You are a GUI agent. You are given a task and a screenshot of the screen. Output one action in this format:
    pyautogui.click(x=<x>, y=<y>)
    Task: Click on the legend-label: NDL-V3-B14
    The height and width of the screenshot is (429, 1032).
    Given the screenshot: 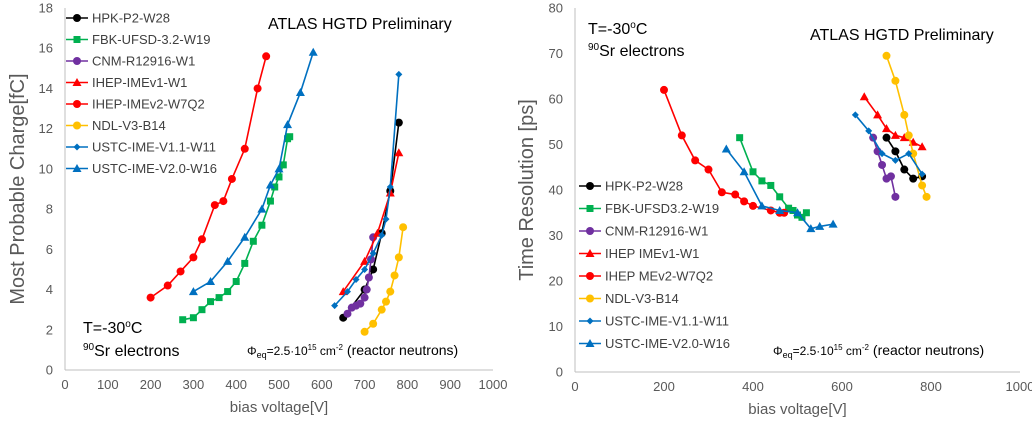 What is the action you would take?
    pyautogui.click(x=642, y=298)
    